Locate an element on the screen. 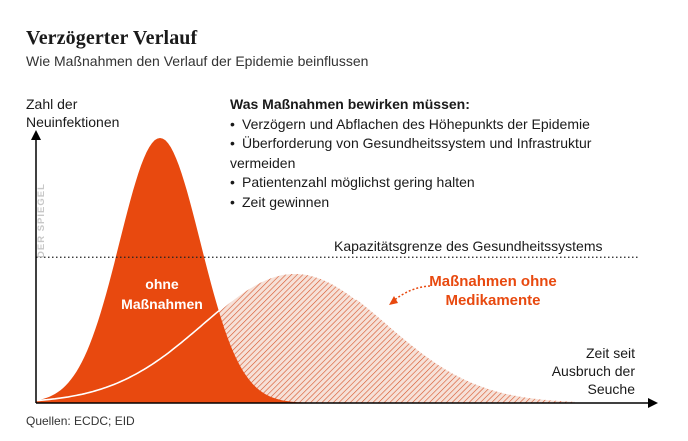 This screenshot has width=688, height=441. x-axis-label: Zeit seit Ausbruch der Seuche is located at coordinates (593, 371).